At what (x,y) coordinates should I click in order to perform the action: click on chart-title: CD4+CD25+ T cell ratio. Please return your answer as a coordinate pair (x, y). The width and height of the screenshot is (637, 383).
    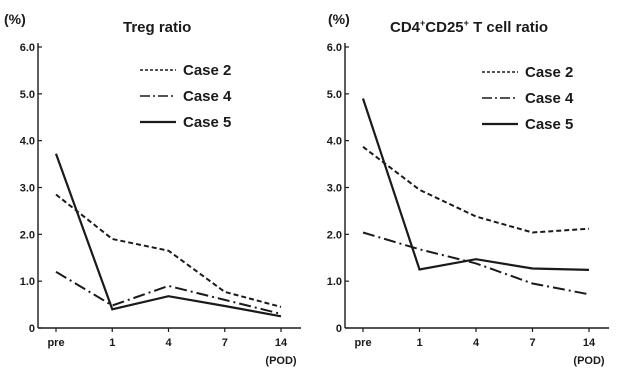
    Looking at the image, I should click on (469, 27).